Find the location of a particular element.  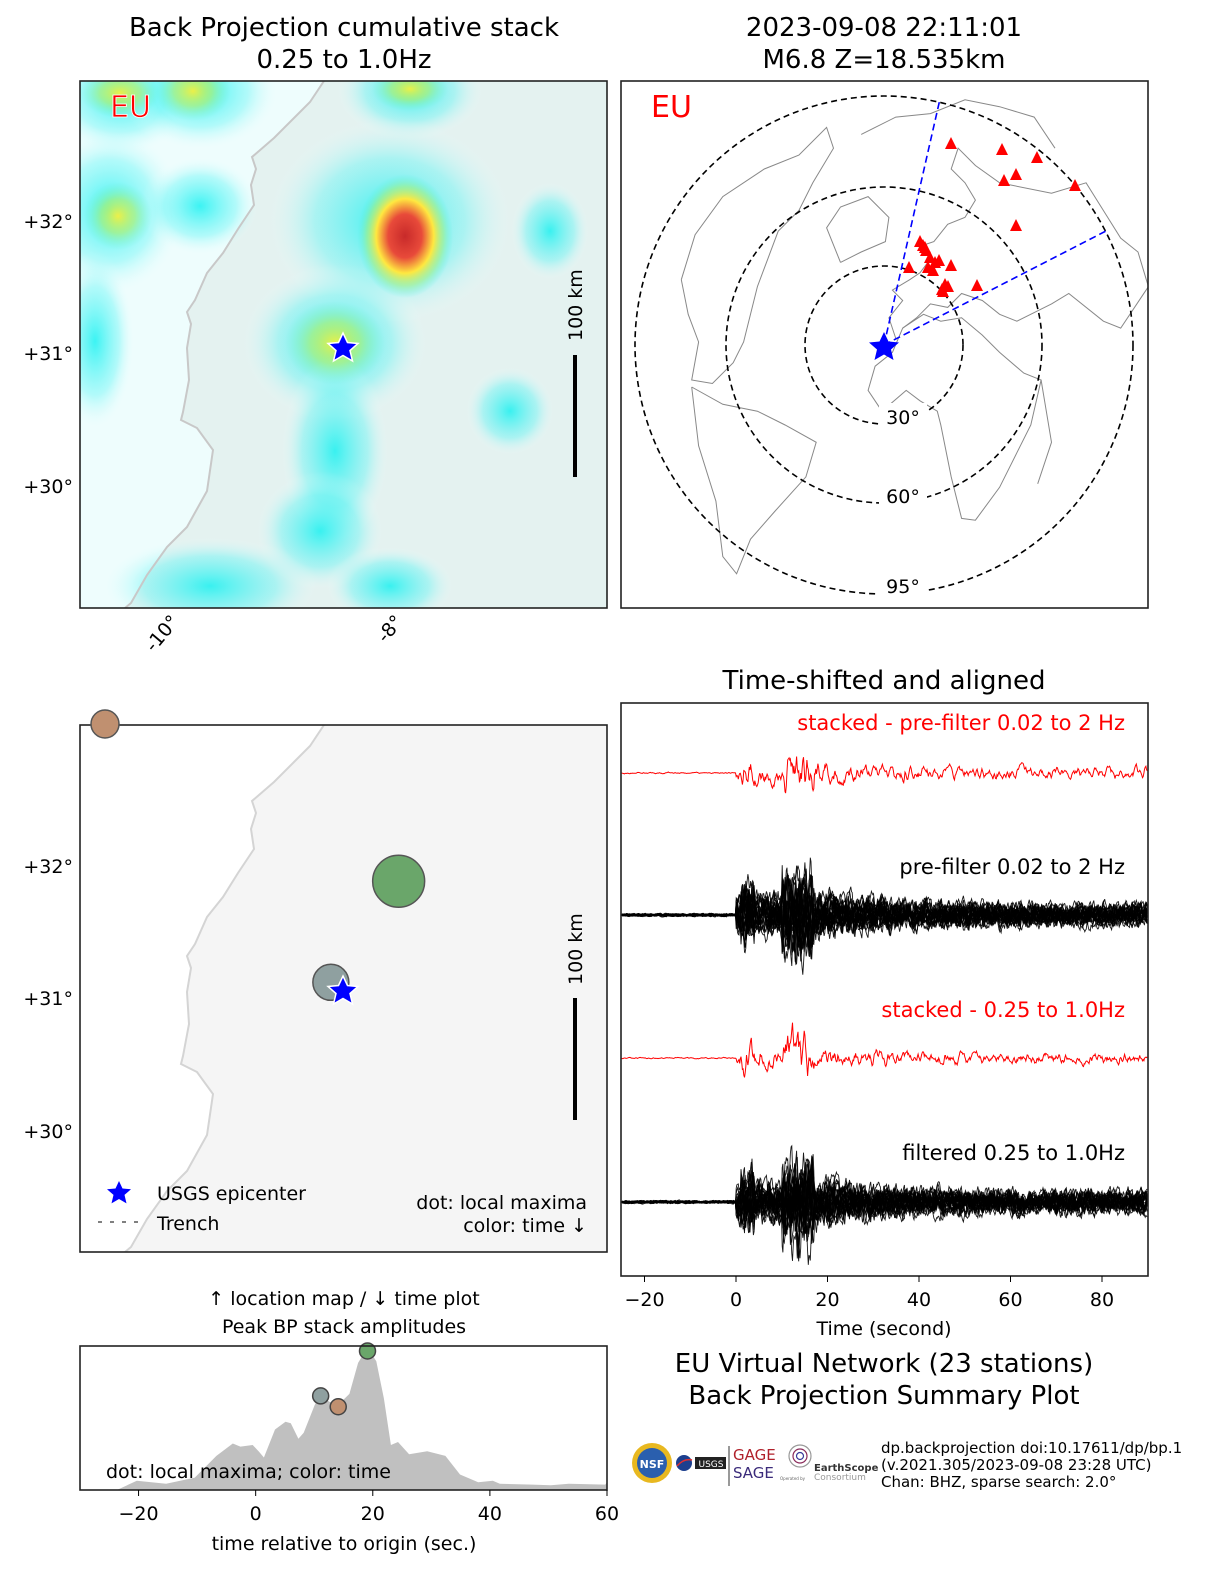

caption-line2: Peak BP stack amplitudes is located at coordinates (344, 1327).